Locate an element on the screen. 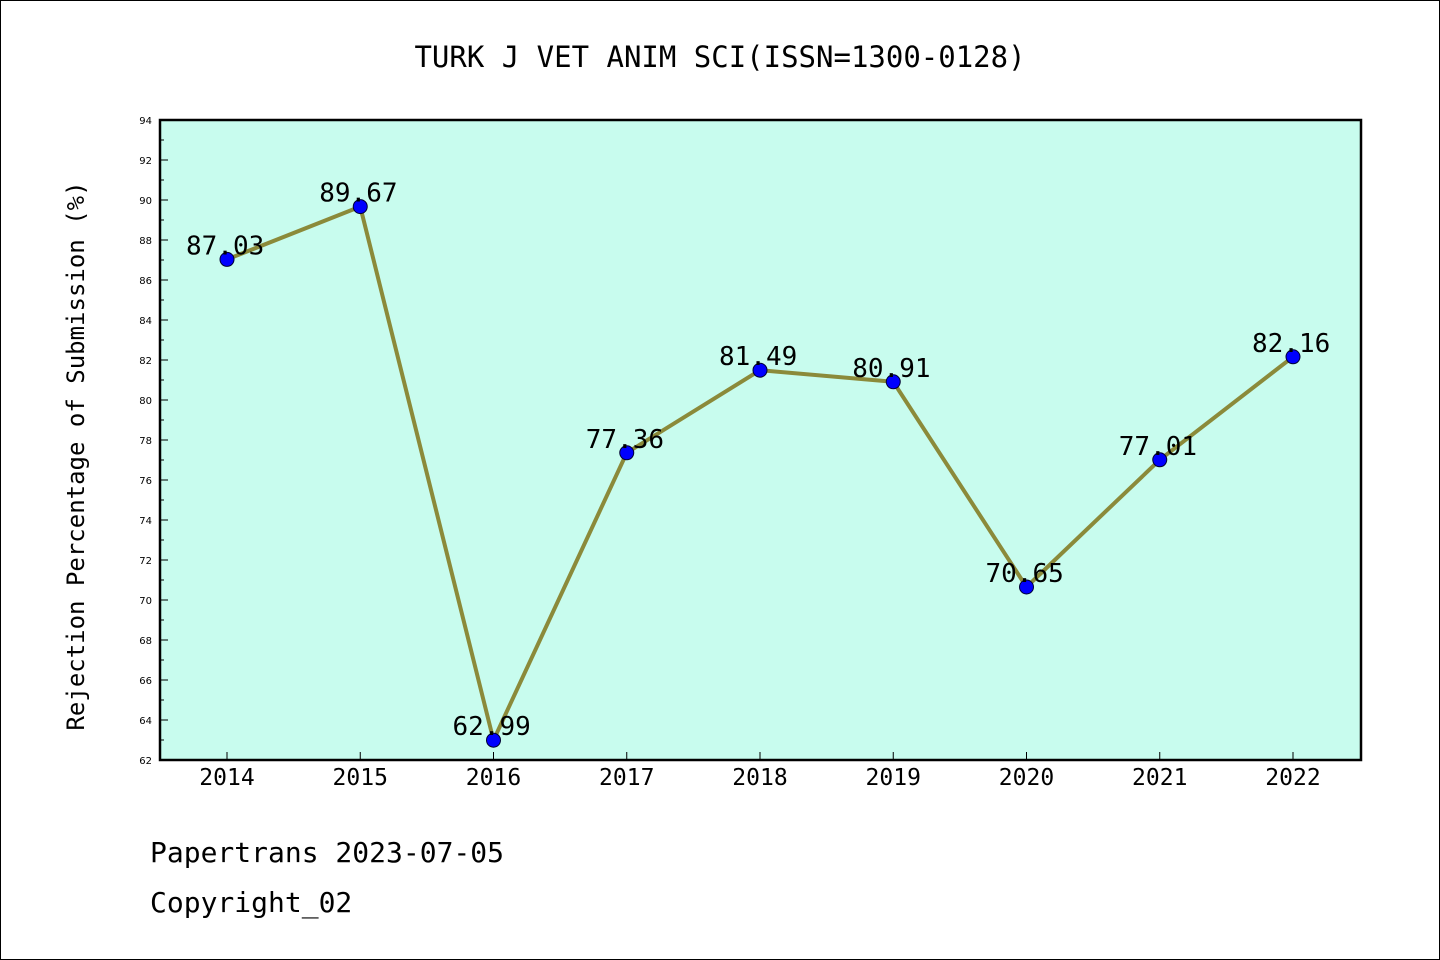 The height and width of the screenshot is (960, 1440). data-label: 62.99 is located at coordinates (492, 727).